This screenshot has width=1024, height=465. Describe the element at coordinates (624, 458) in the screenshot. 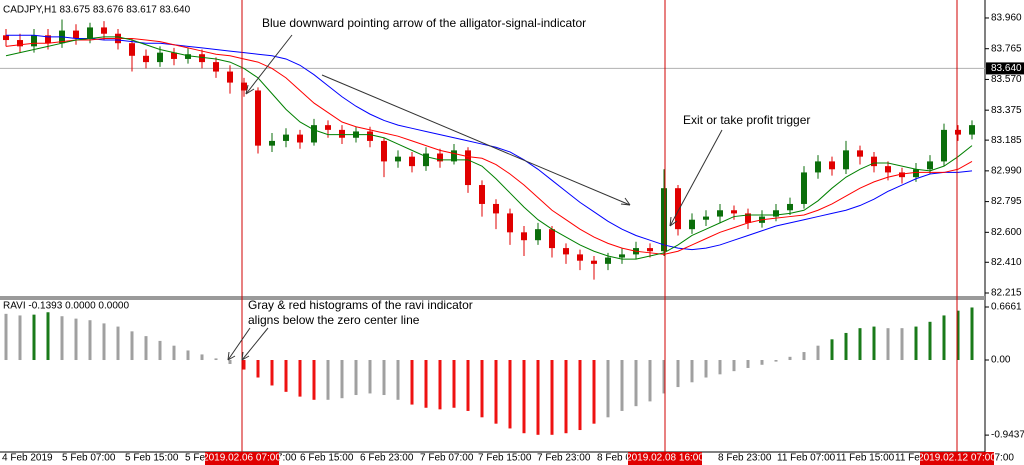

I see `x-tick-label: 8 Feb 07:00` at that location.